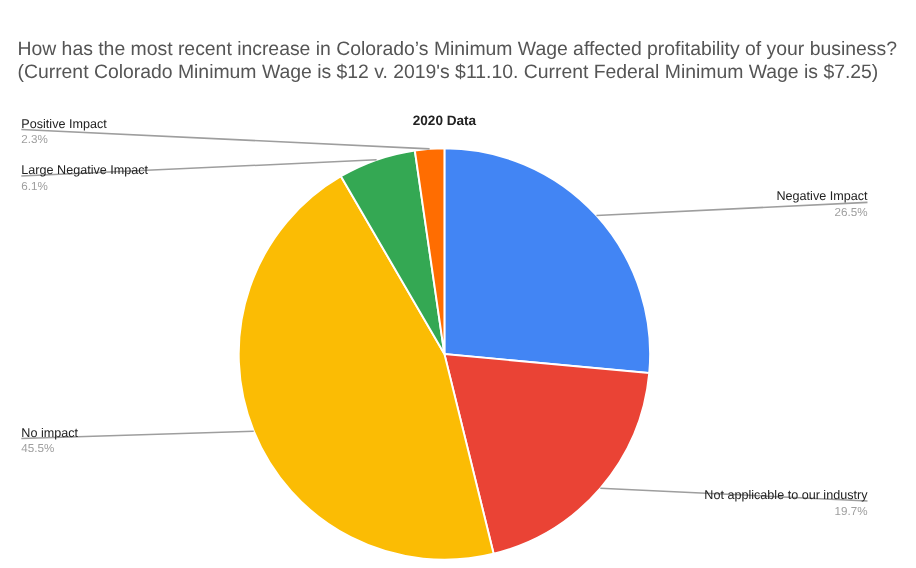 This screenshot has width=916, height=568. What do you see at coordinates (448, 73) in the screenshot?
I see `text: (Current Colorado Minimum Wage is $12 v. 2019's $11.10. Current Federal Minimum Wage is $7.25)` at bounding box center [448, 73].